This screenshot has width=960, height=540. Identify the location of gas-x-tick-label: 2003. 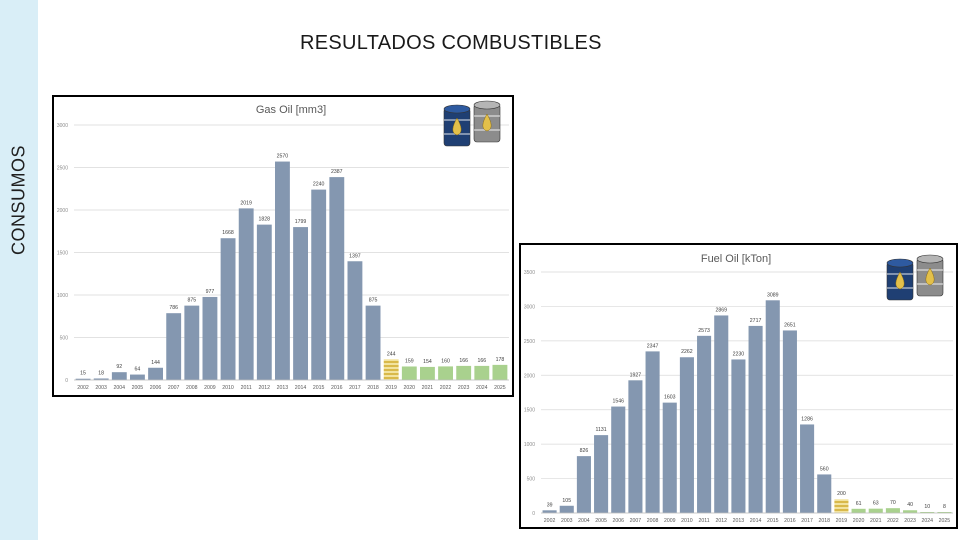
(101, 388).